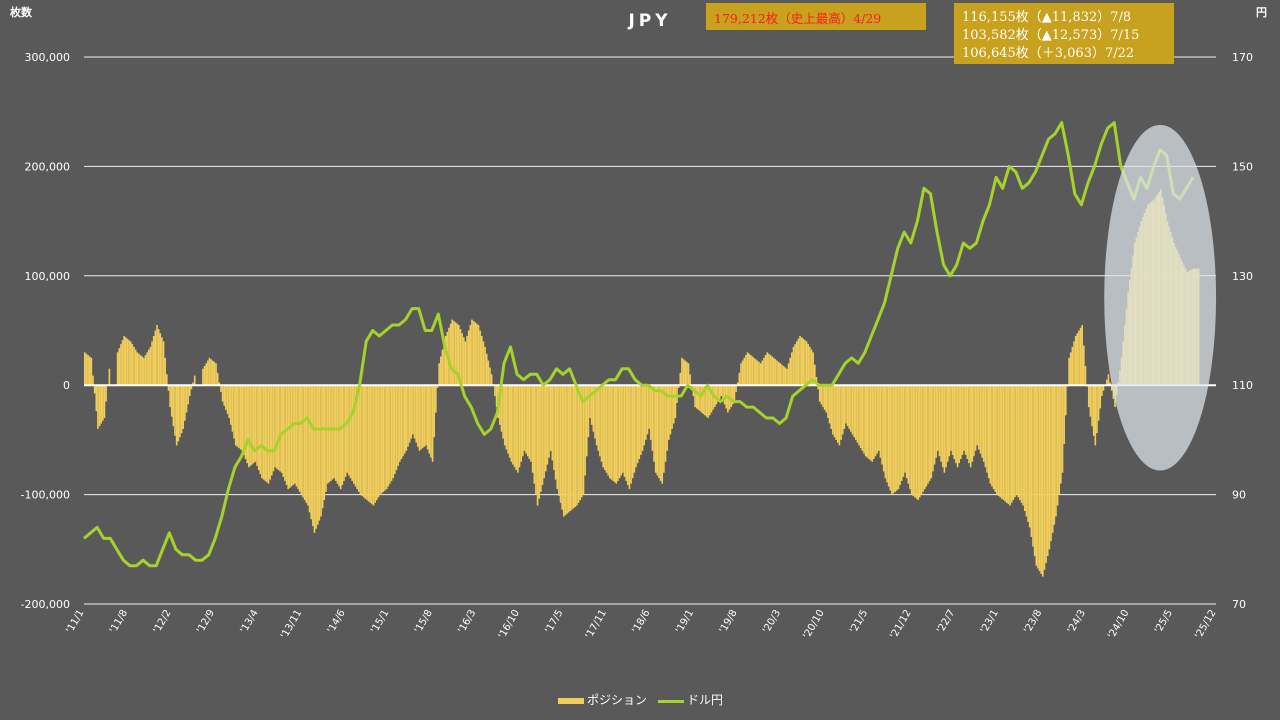 This screenshot has width=1280, height=720. What do you see at coordinates (772, 621) in the screenshot?
I see `x-tick-label: '20/3` at bounding box center [772, 621].